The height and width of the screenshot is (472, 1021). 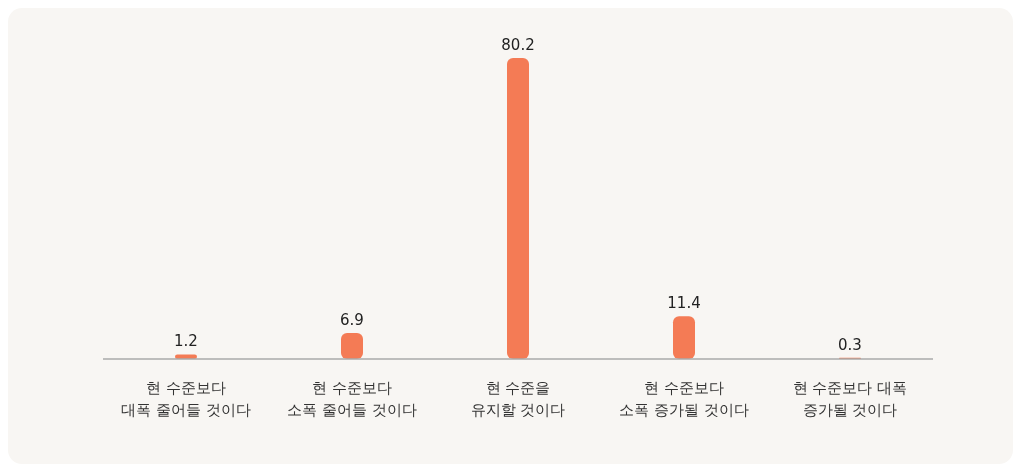 What do you see at coordinates (850, 399) in the screenshot?
I see `x-tick-label: 현 수준보다 대폭 증가될 것이다` at bounding box center [850, 399].